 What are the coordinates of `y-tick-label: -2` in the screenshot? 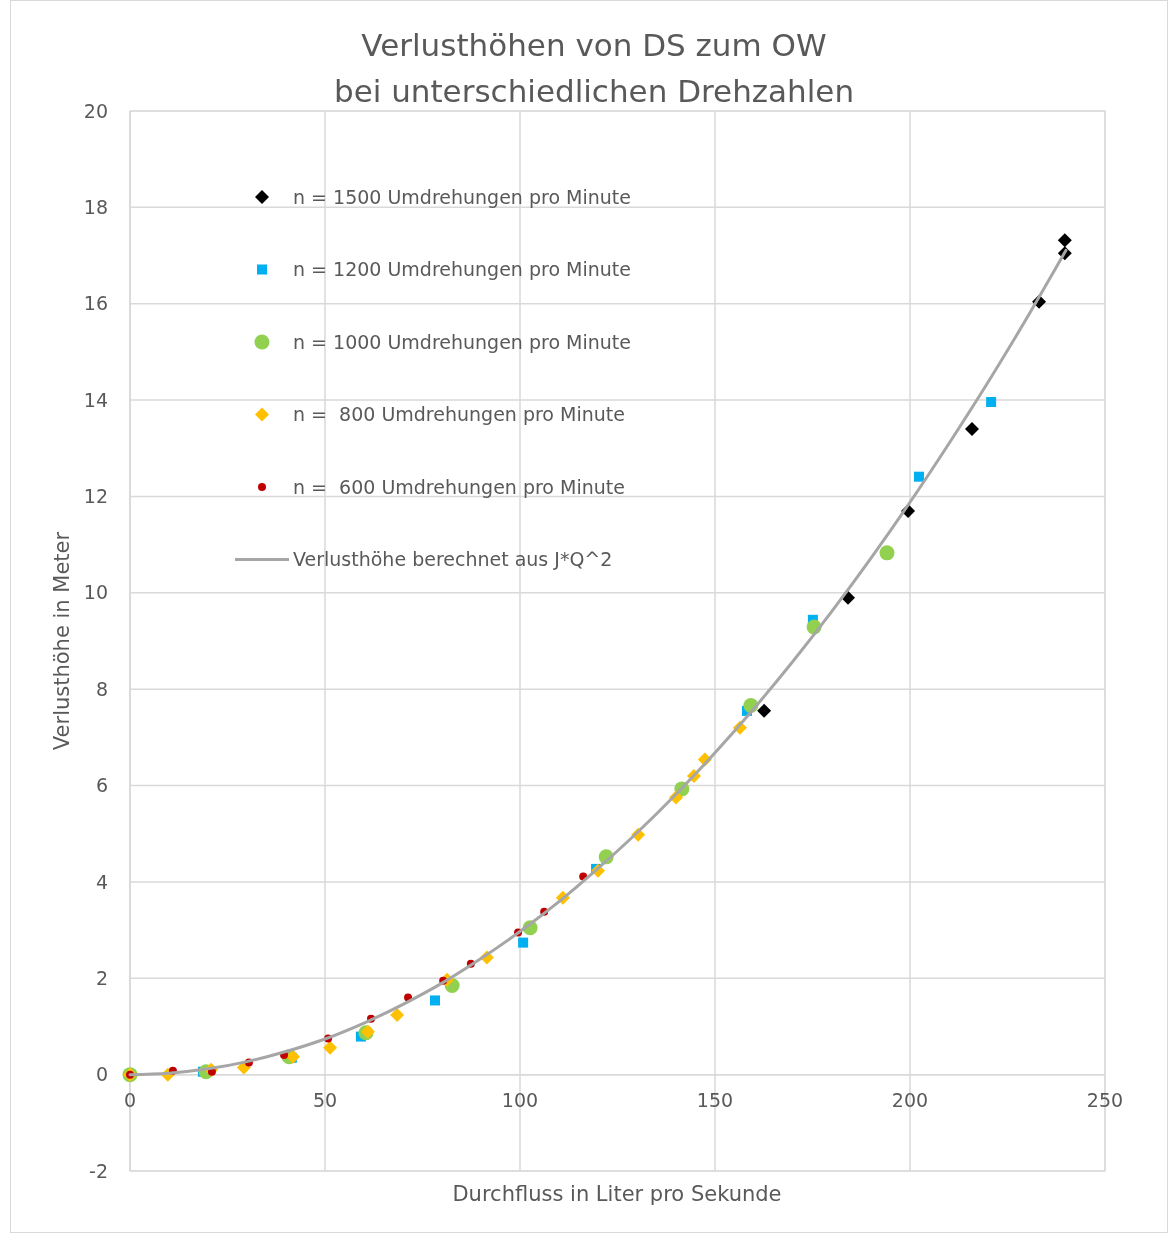 It's located at (98, 1170).